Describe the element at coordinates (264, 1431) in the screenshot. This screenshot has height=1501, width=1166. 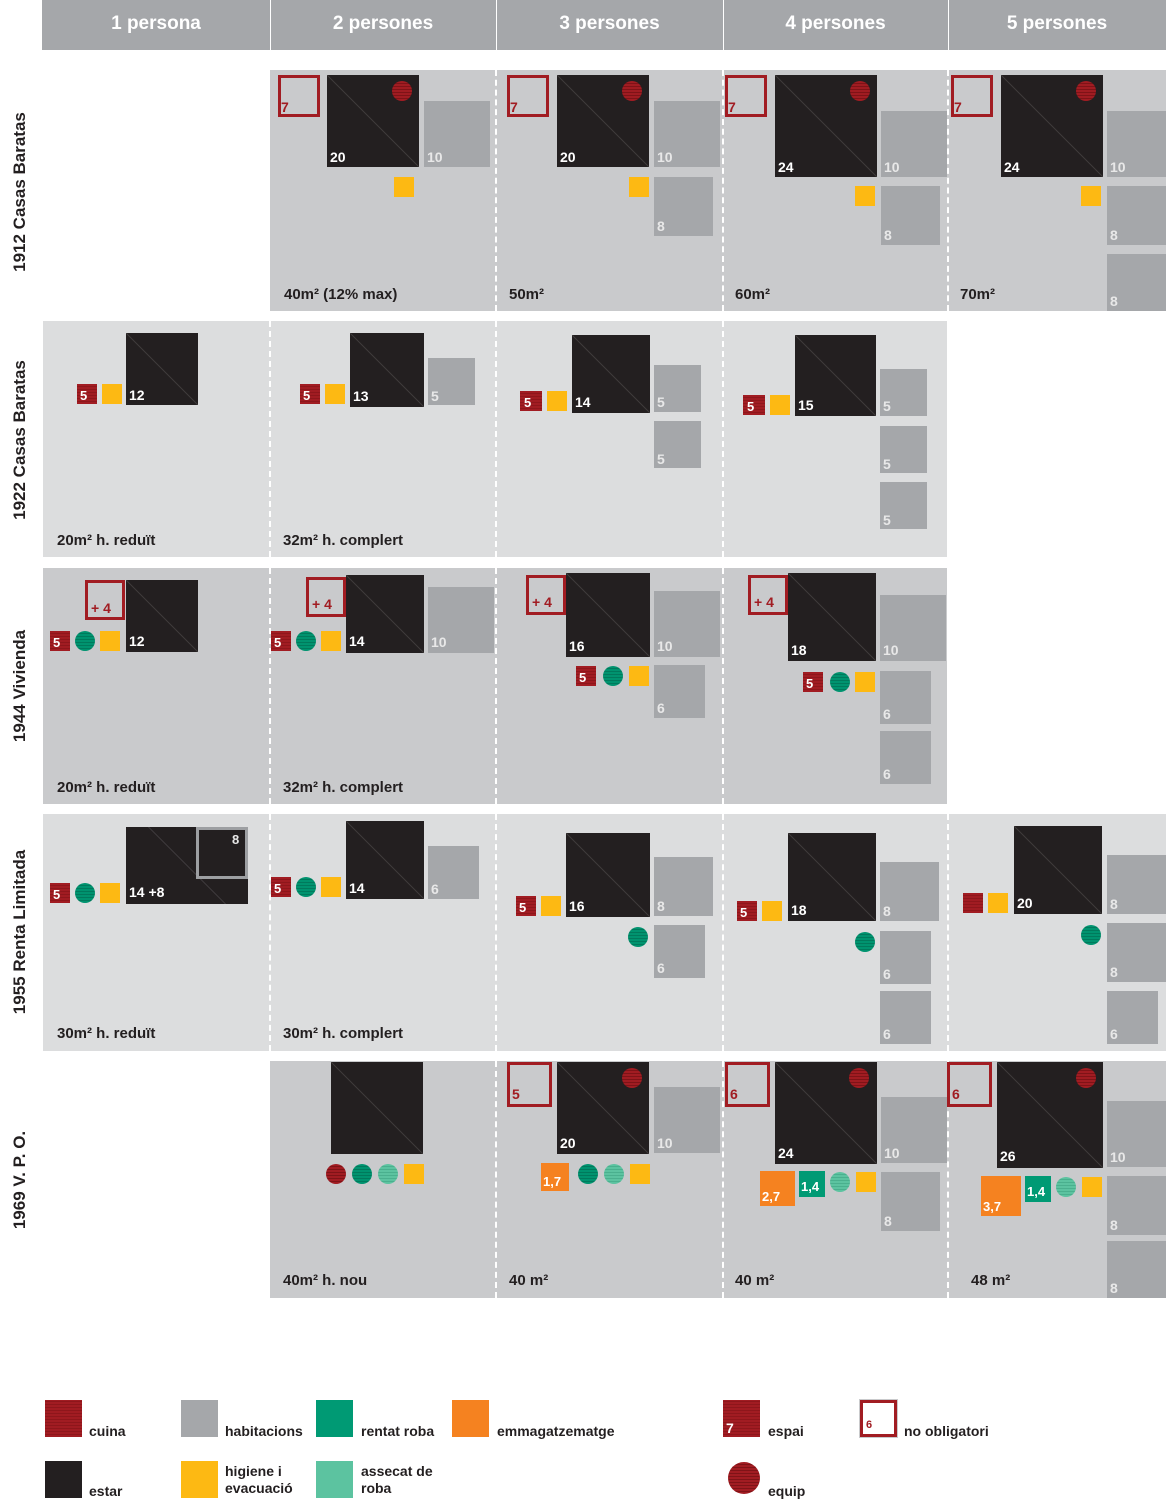
I see `legend-habitacions-label: habitacions` at that location.